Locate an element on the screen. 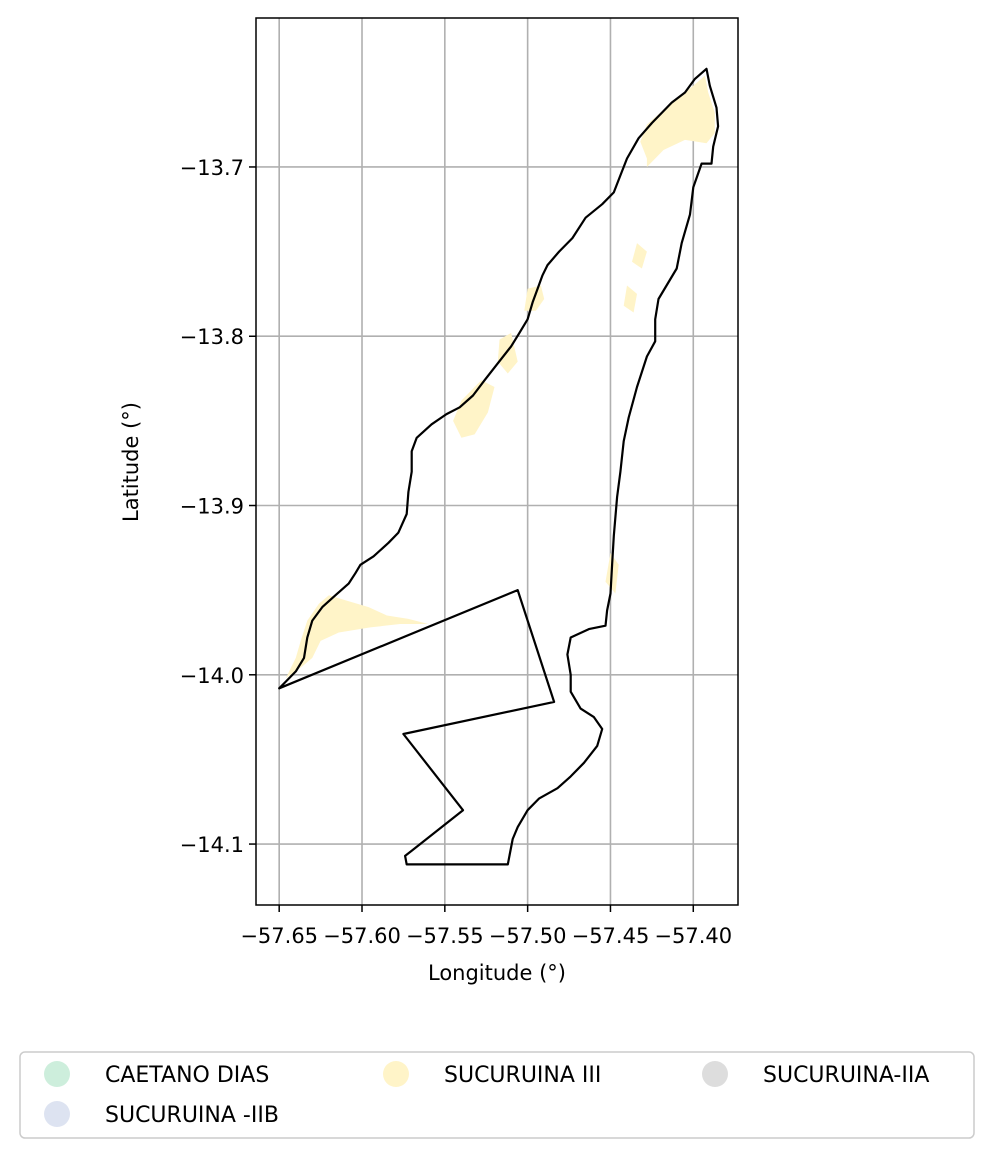 This screenshot has height=1158, width=994. y-axis-ticks: −13.7 −13.8 −13.9 −14.0 −14.1 is located at coordinates (218, 506).